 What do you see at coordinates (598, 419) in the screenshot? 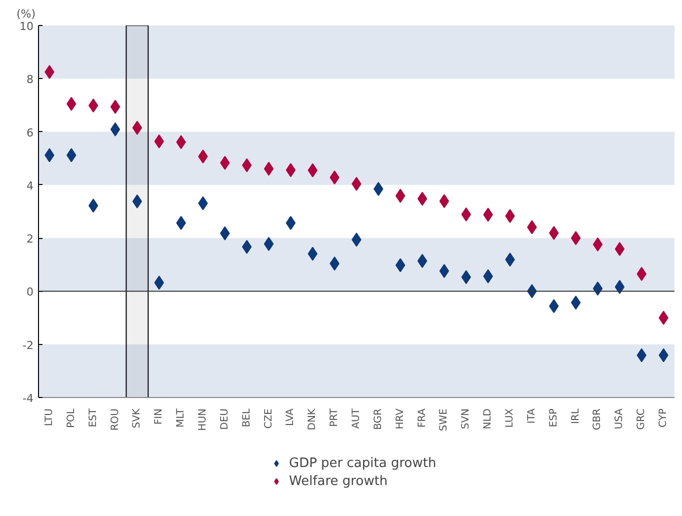
I see `x-tick-label: GBR` at bounding box center [598, 419].